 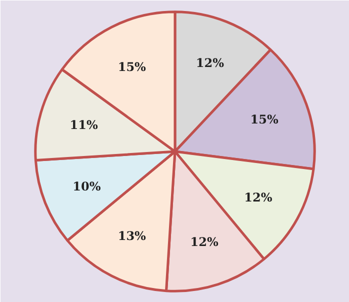 What do you see at coordinates (87, 187) in the screenshot?
I see `data-label: 10%` at bounding box center [87, 187].